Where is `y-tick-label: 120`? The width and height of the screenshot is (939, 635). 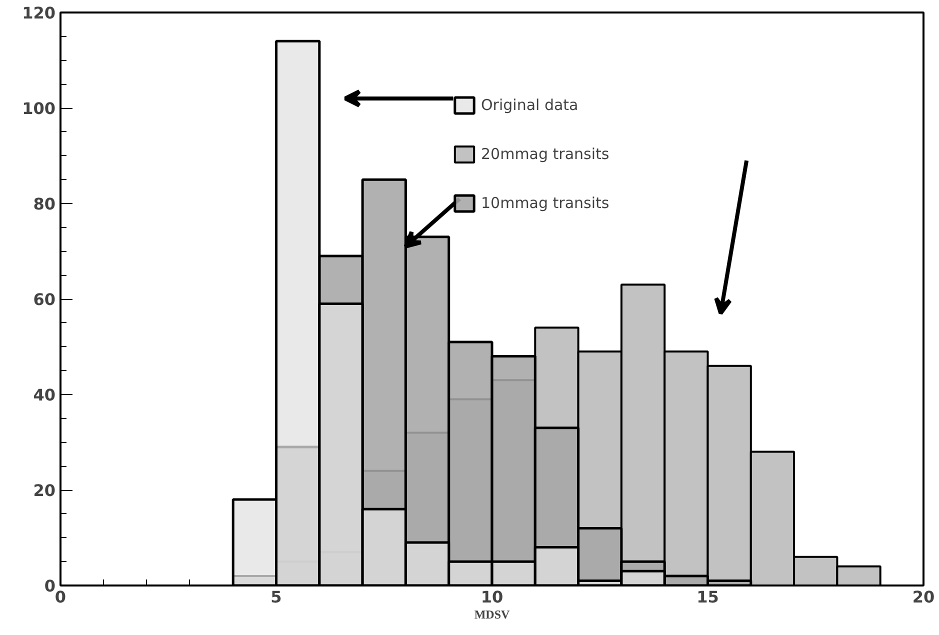
y-tick-label: 120 is located at coordinates (39, 13).